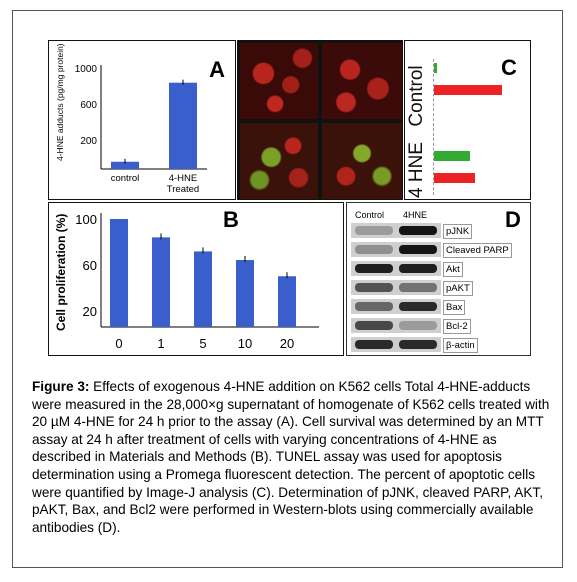 The height and width of the screenshot is (582, 577). I want to click on panel-a-ytick: 1000, so click(86, 69).